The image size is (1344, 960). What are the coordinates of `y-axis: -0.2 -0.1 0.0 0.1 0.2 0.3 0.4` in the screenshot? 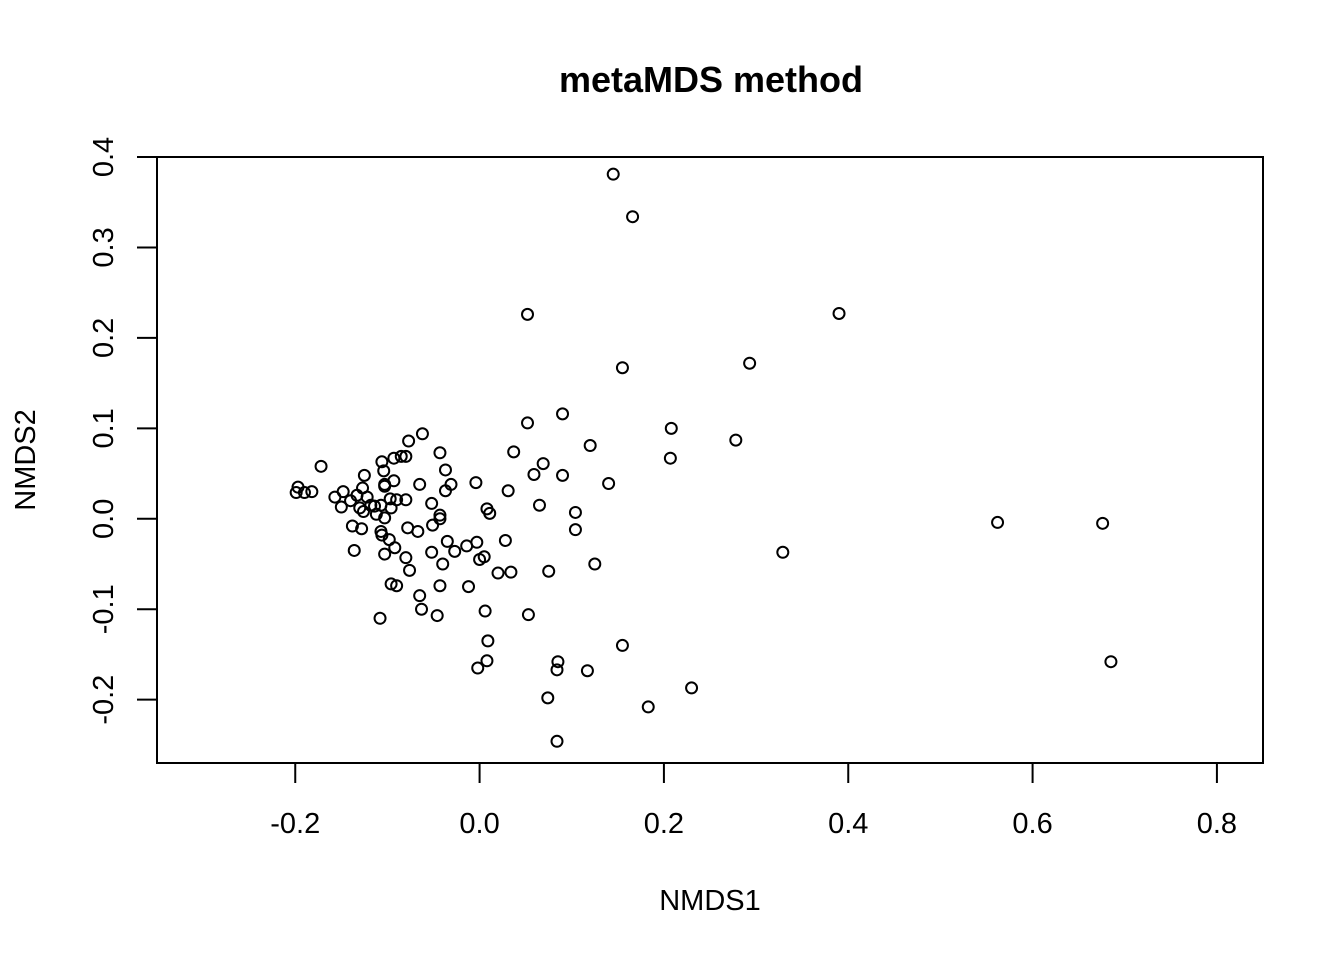 It's located at (123, 431).